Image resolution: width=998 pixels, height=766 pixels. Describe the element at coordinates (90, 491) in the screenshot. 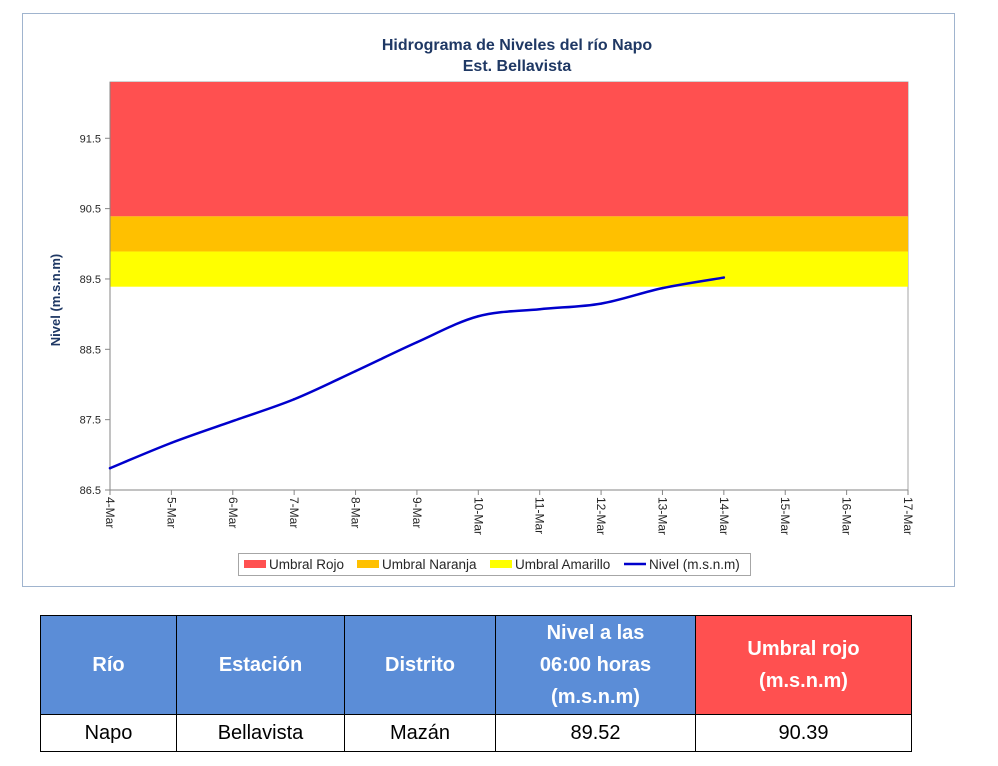

I see `y-tick-label: 86.5` at that location.